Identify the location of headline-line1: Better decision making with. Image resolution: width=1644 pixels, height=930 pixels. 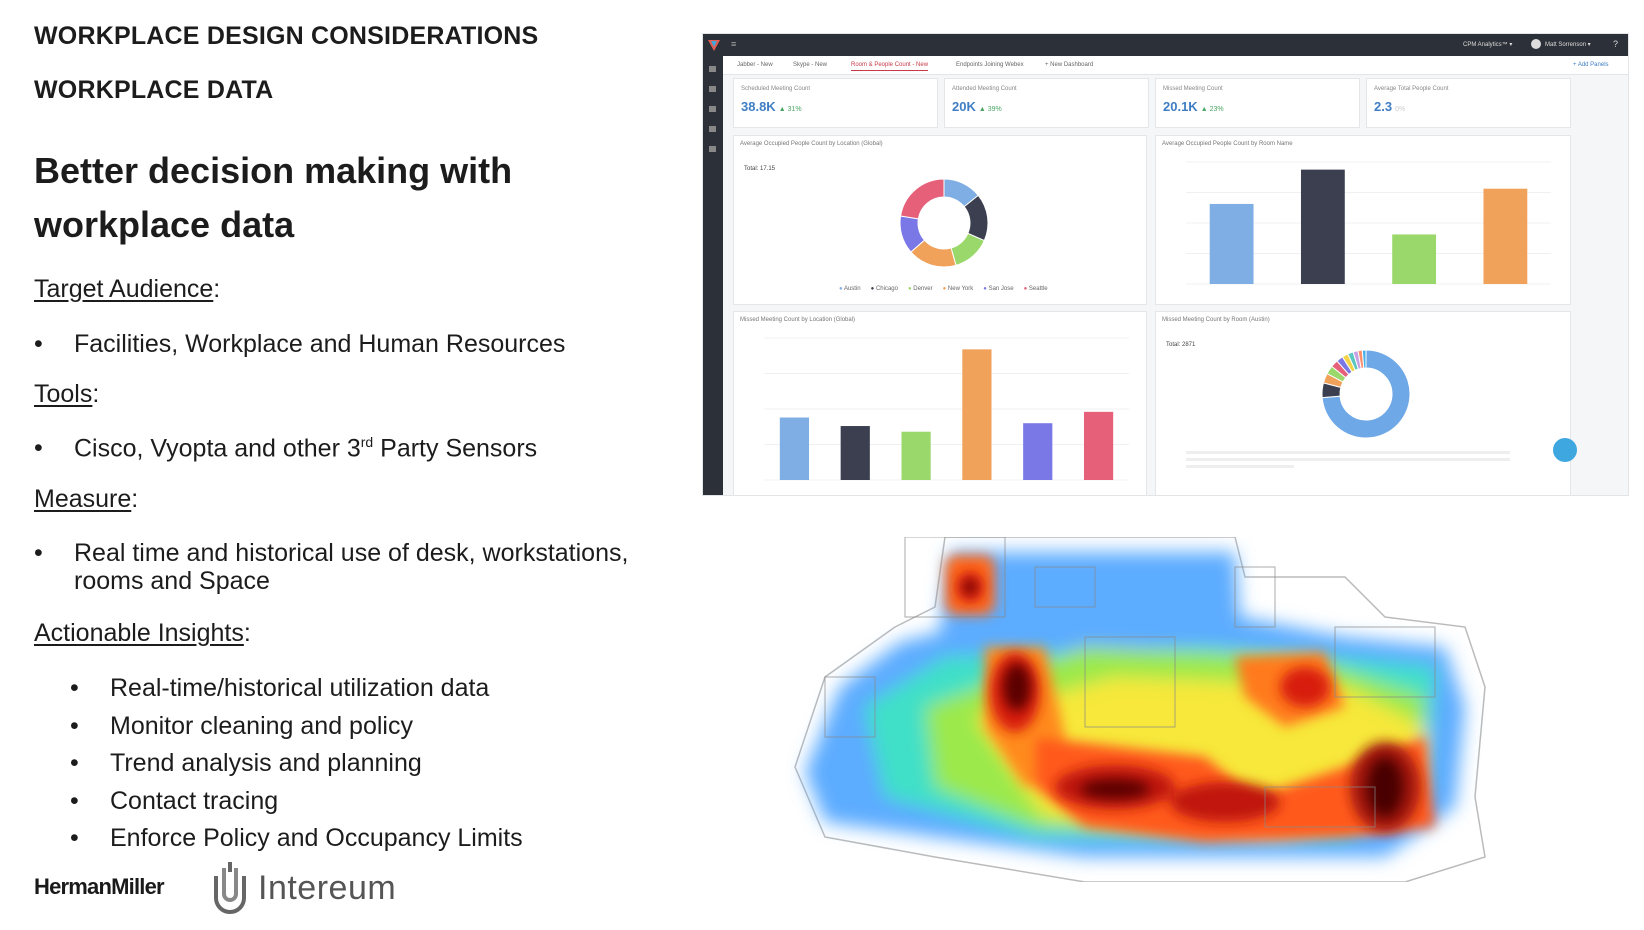
(273, 170).